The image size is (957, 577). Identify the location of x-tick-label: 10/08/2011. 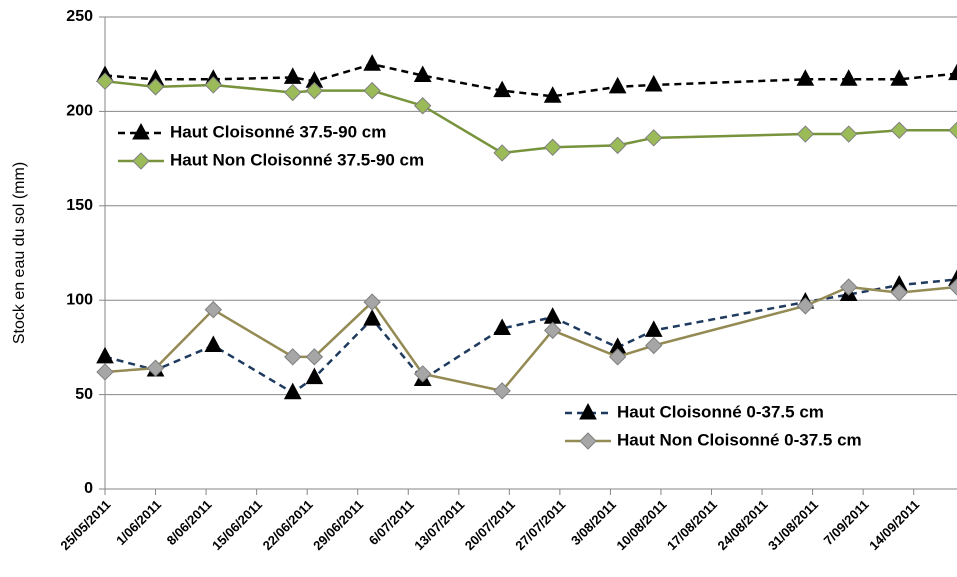
(641, 525).